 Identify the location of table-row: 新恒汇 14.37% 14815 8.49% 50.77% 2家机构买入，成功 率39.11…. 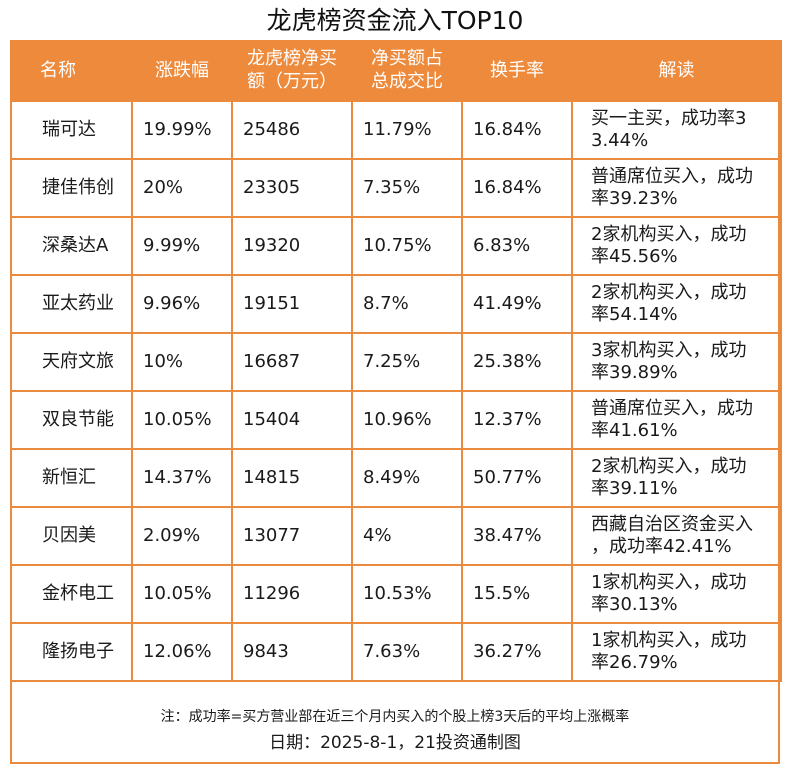
(396, 478).